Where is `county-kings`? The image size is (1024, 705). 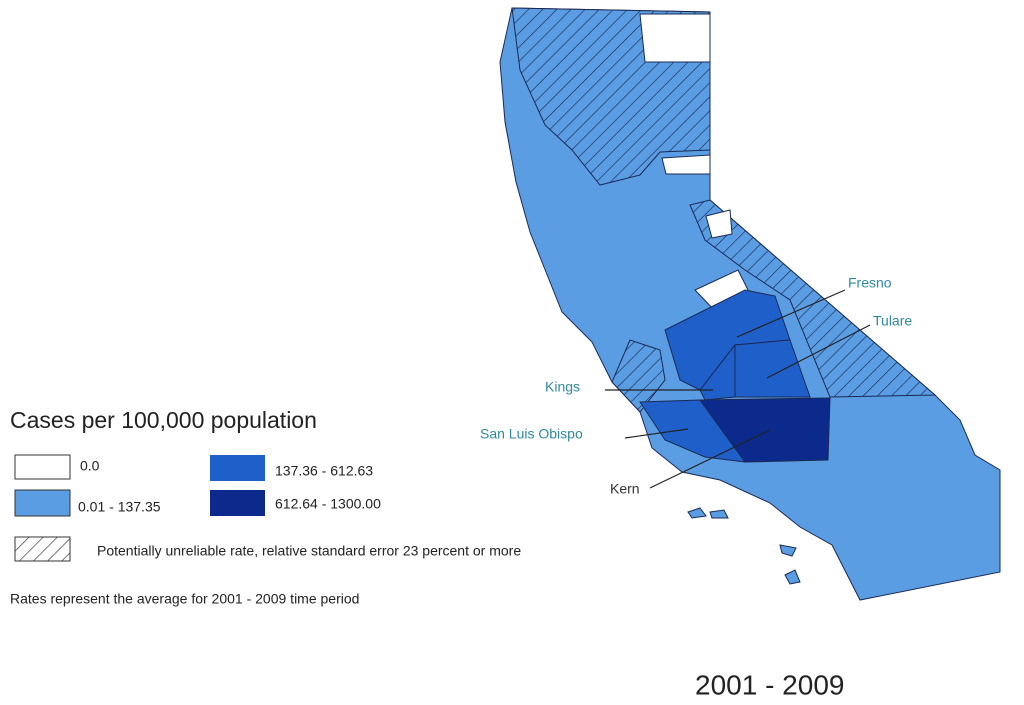 county-kings is located at coordinates (717, 372).